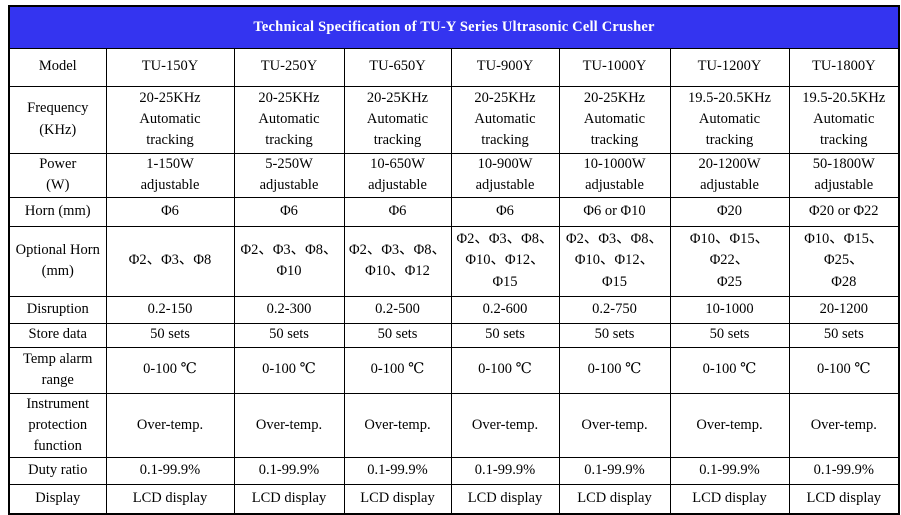 The width and height of the screenshot is (901, 515). I want to click on row-label: Horn (mm), so click(57, 211).